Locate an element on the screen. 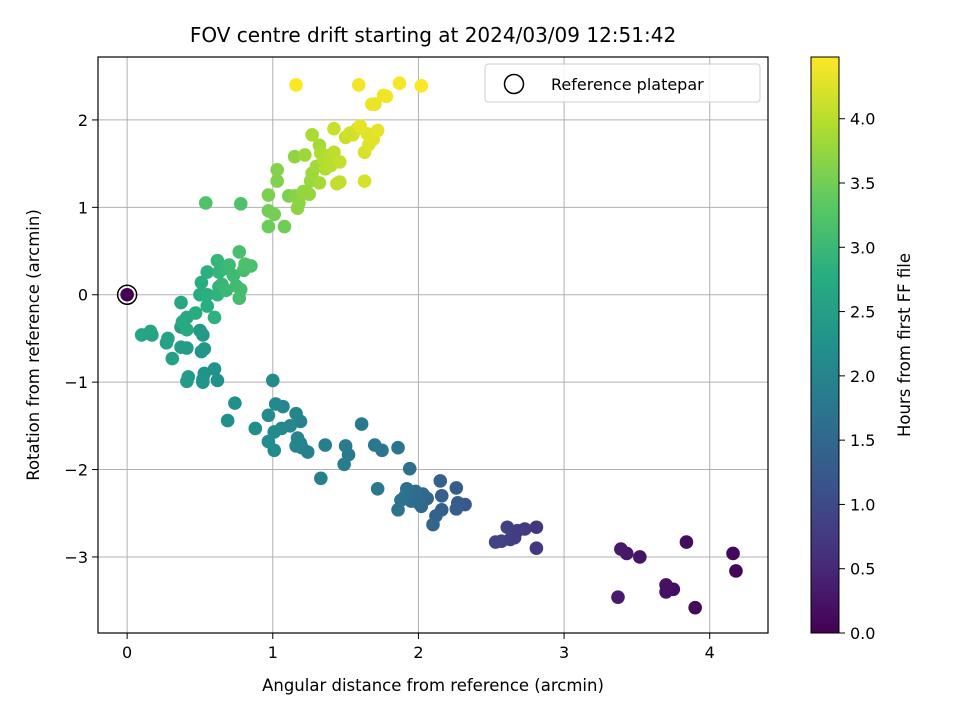  colorbar-label: Hours from first FF file is located at coordinates (904, 345).